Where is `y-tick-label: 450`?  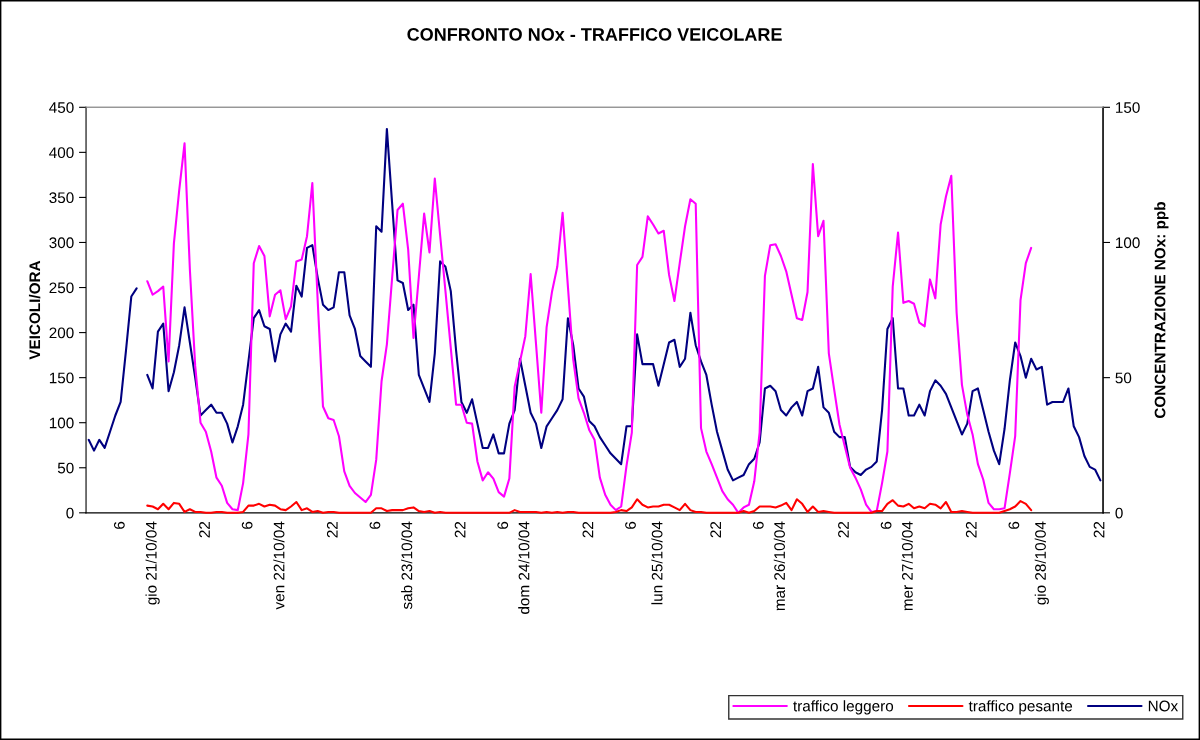 y-tick-label: 450 is located at coordinates (61, 107).